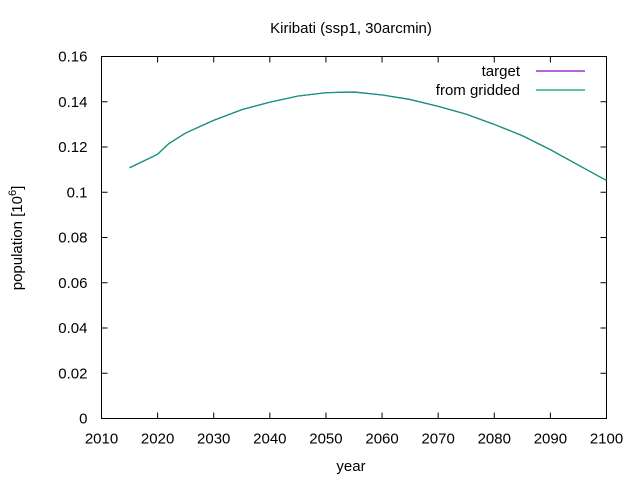 The width and height of the screenshot is (640, 480). What do you see at coordinates (269, 439) in the screenshot?
I see `x-tick-label: 2040` at bounding box center [269, 439].